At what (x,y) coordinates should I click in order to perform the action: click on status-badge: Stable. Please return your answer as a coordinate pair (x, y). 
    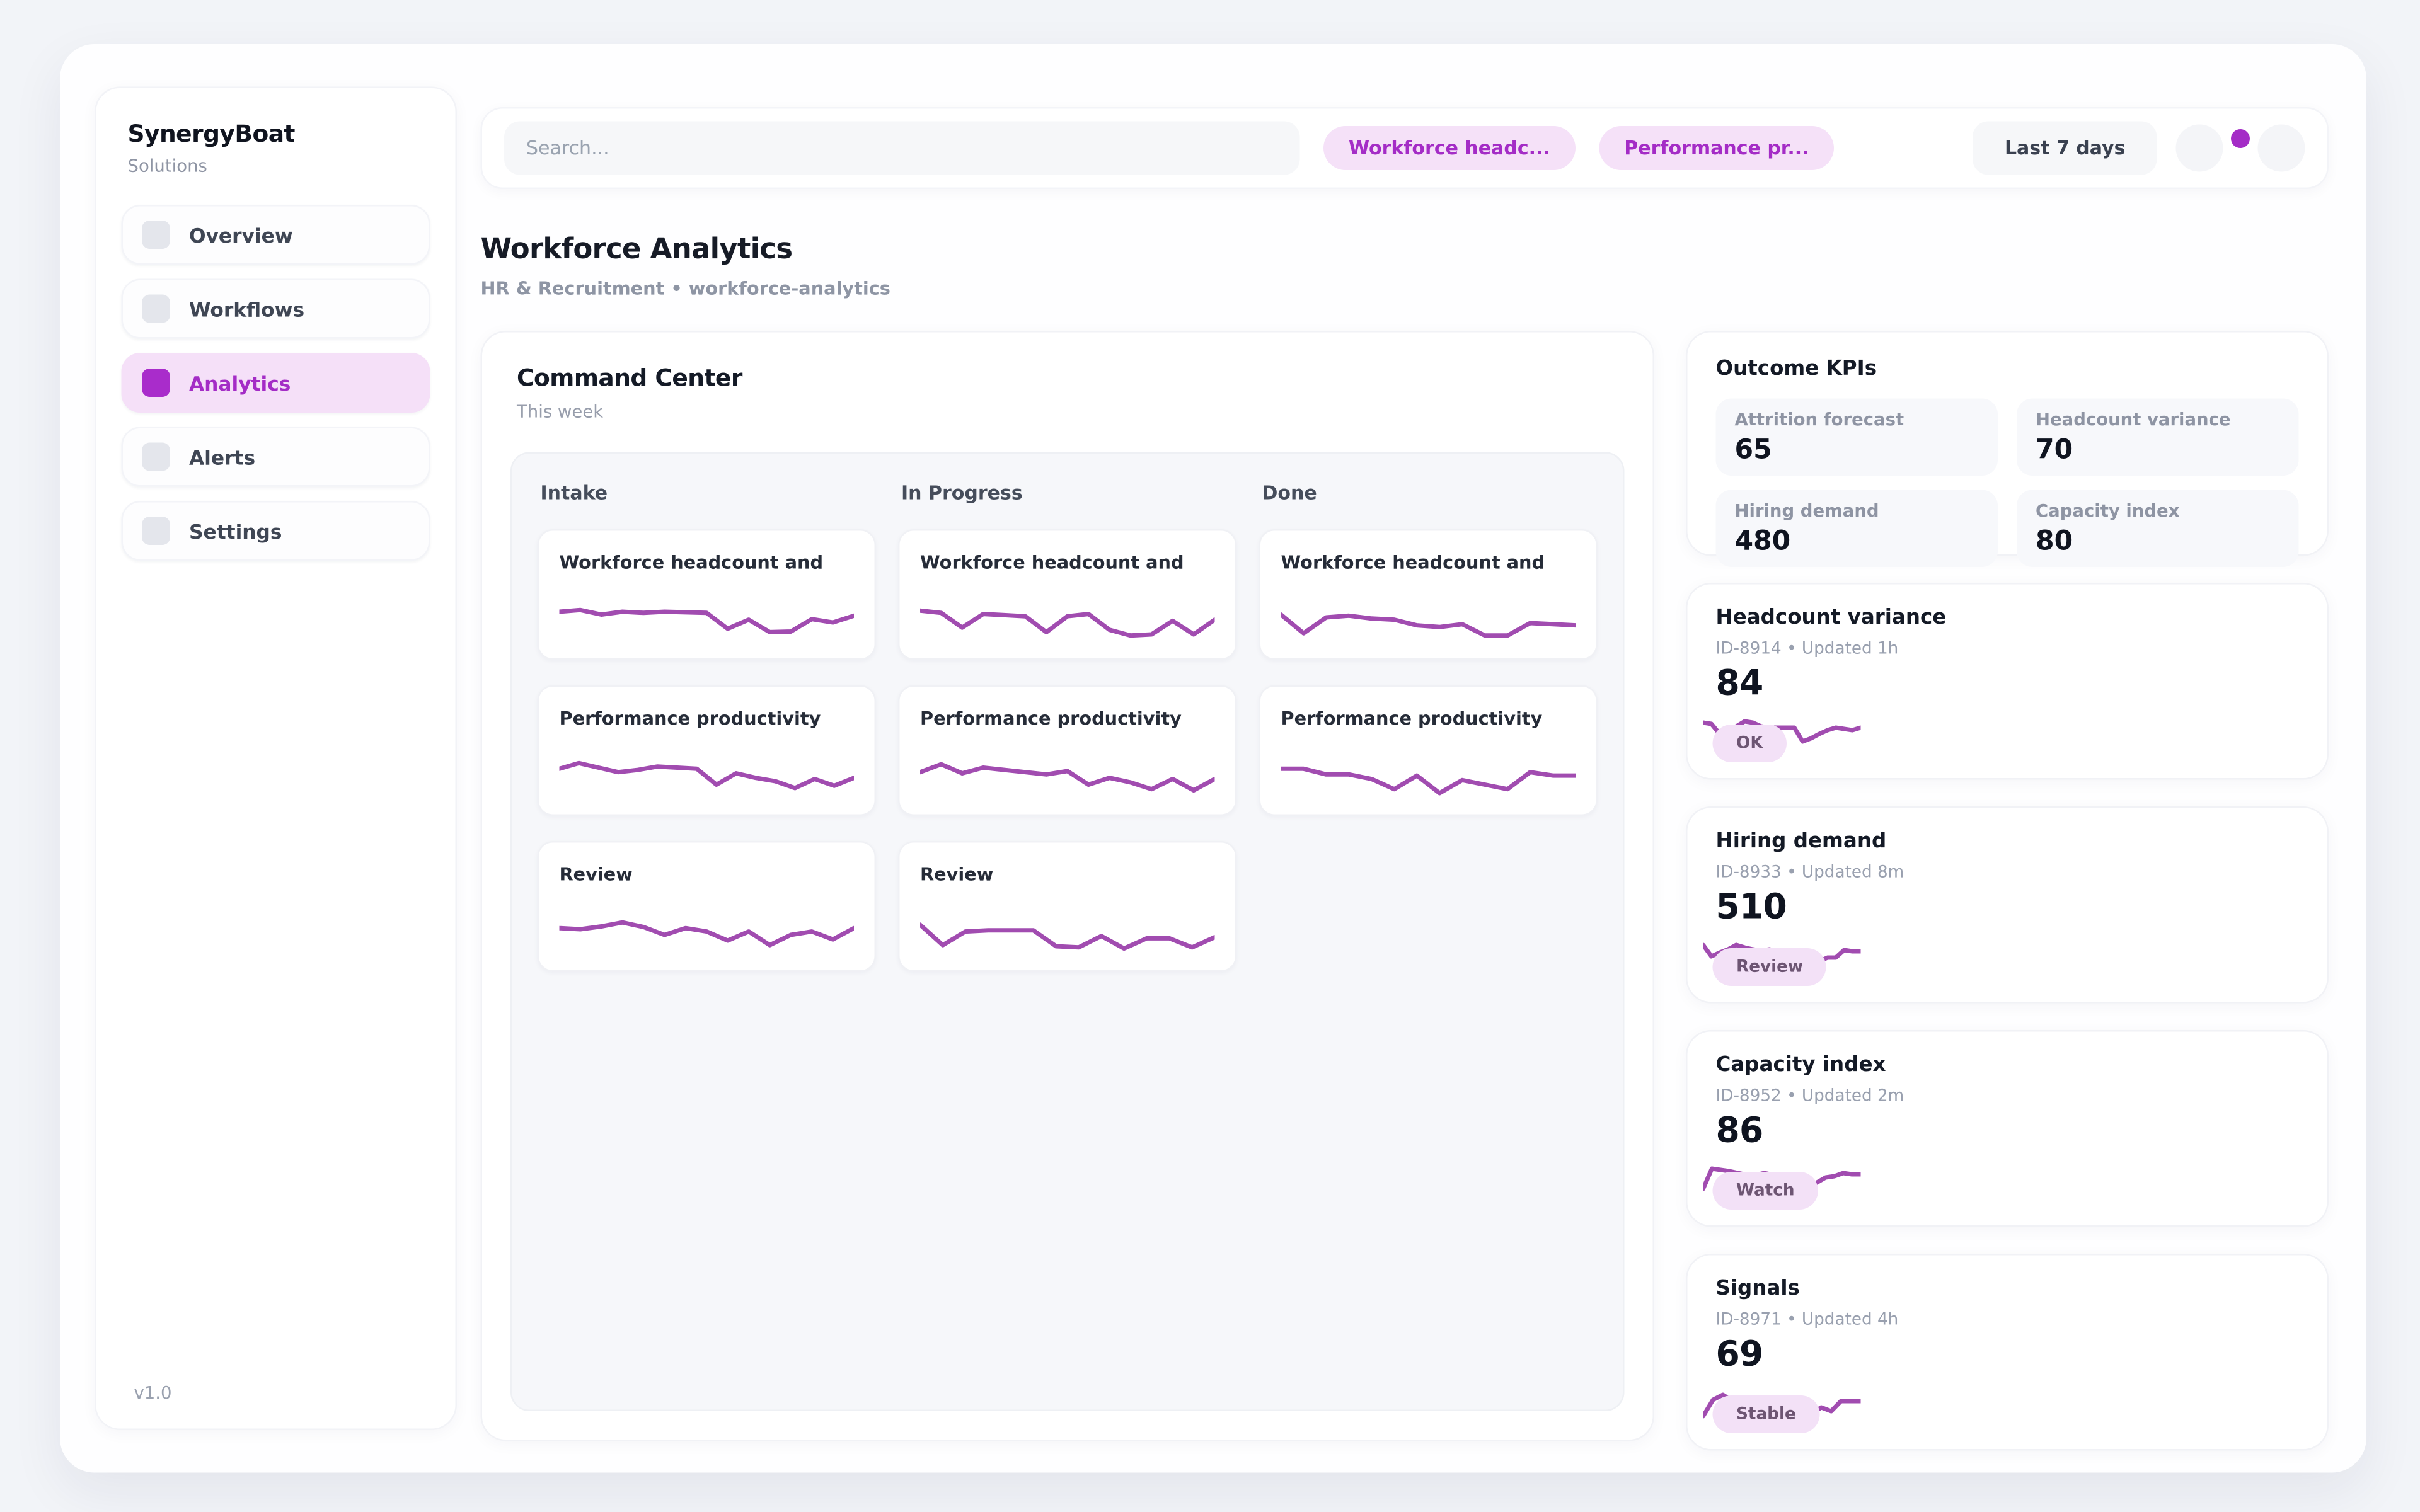
    Looking at the image, I should click on (1766, 1414).